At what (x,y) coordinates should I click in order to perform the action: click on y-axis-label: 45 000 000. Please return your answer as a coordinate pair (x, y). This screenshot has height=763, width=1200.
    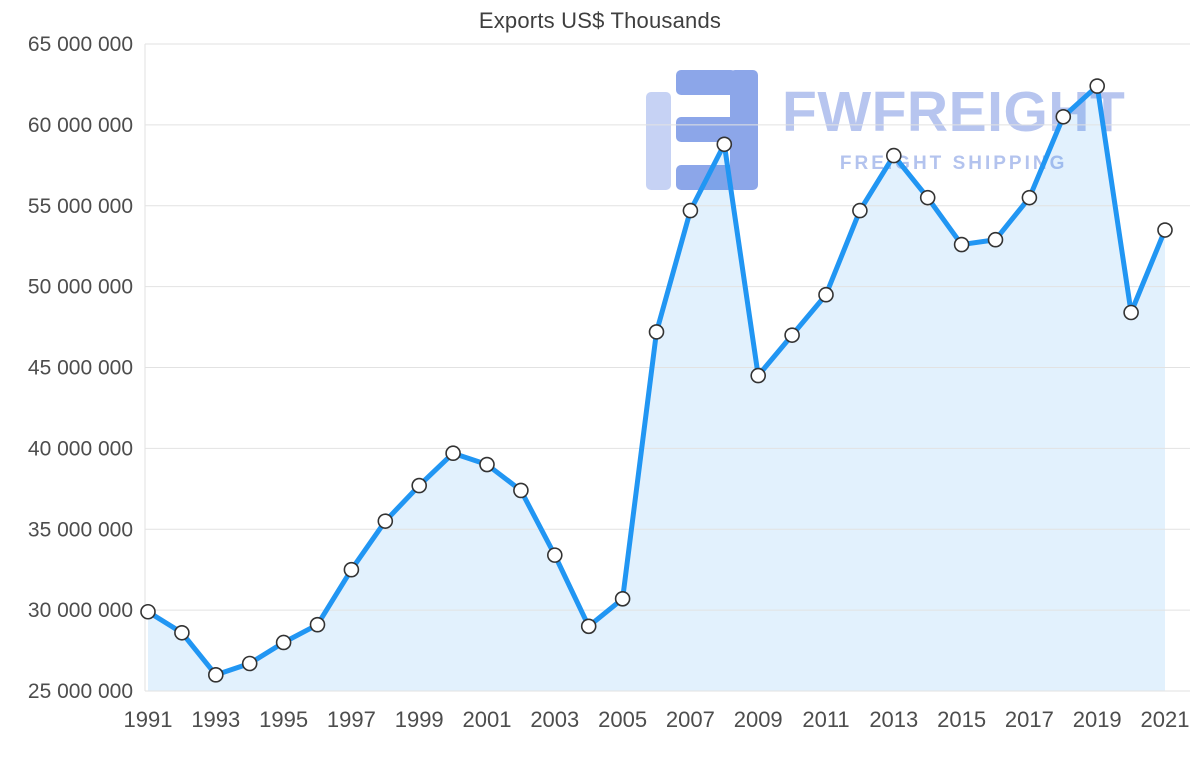
    Looking at the image, I should click on (80, 368).